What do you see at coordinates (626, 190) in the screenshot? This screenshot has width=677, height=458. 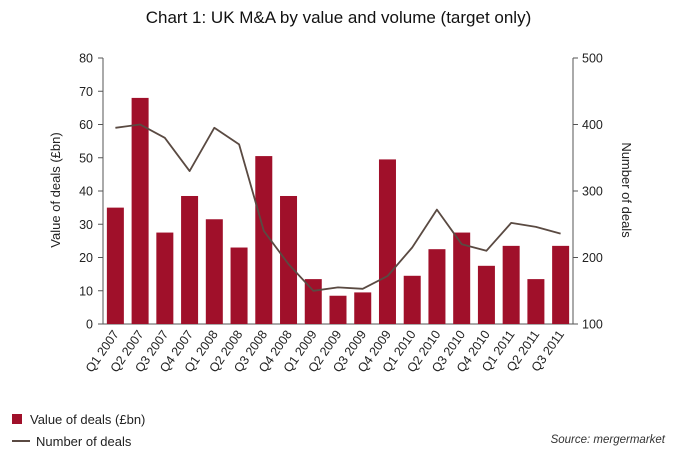 I see `y2-axis-label: Number of deals` at bounding box center [626, 190].